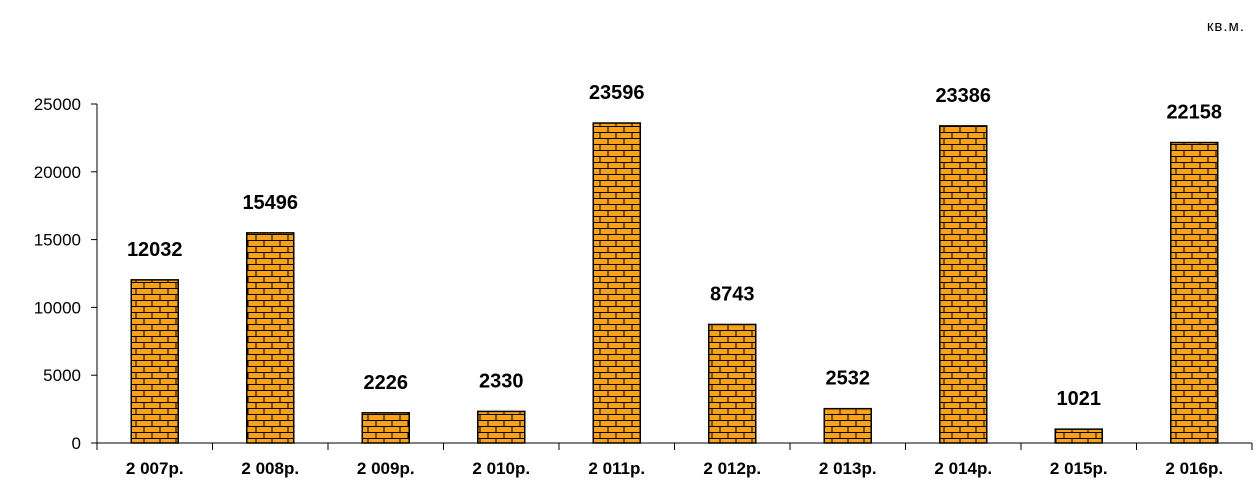  Describe the element at coordinates (848, 379) in the screenshot. I see `data-label: 2532` at that location.